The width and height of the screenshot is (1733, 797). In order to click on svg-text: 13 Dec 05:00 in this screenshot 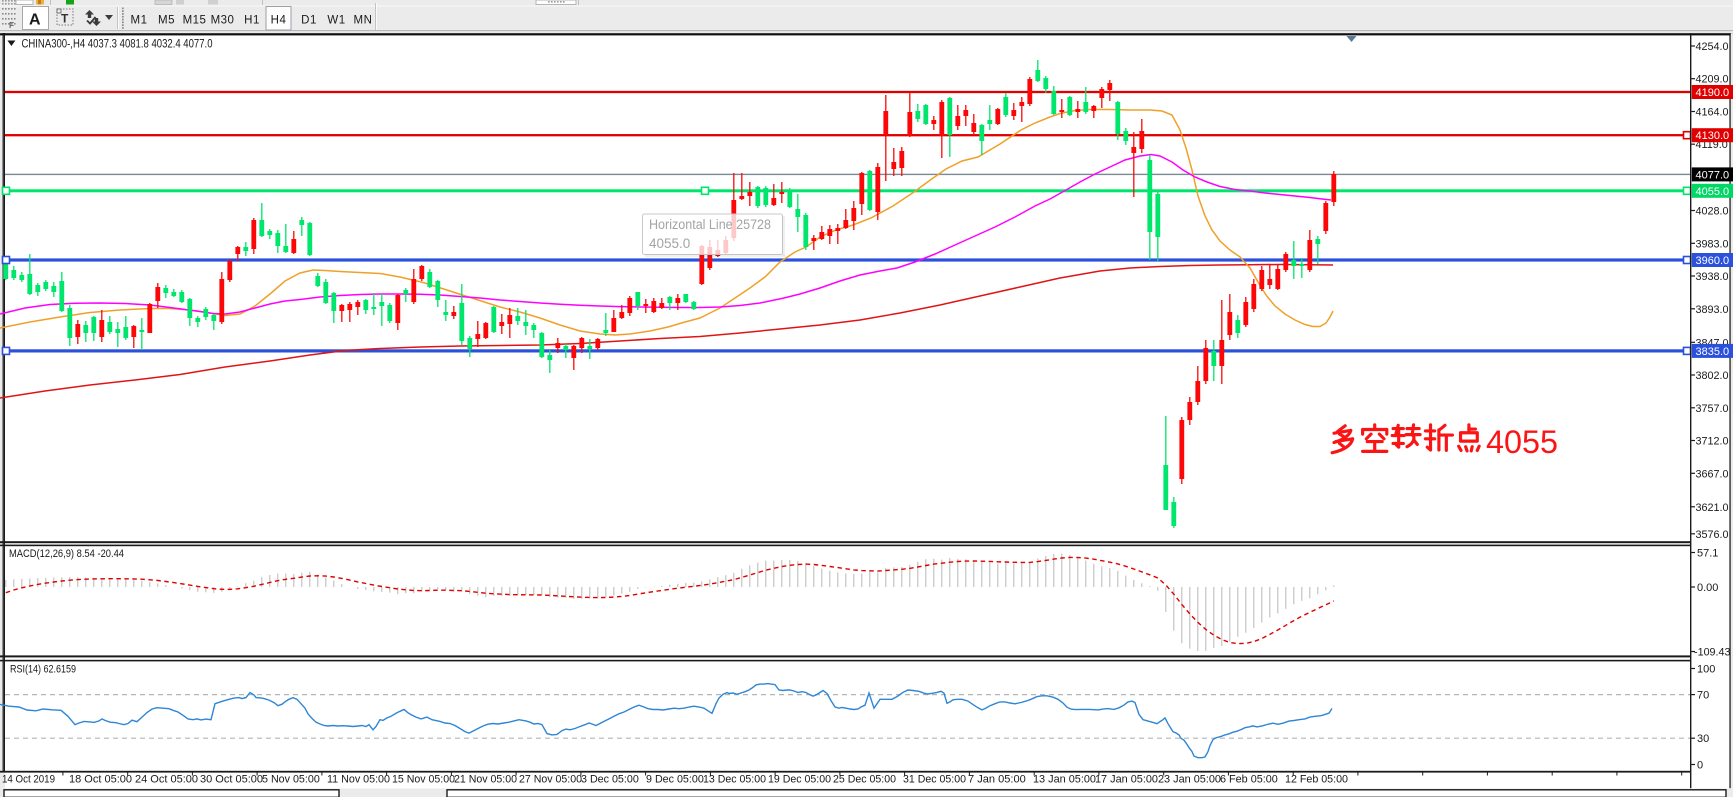, I will do `click(734, 780)`.